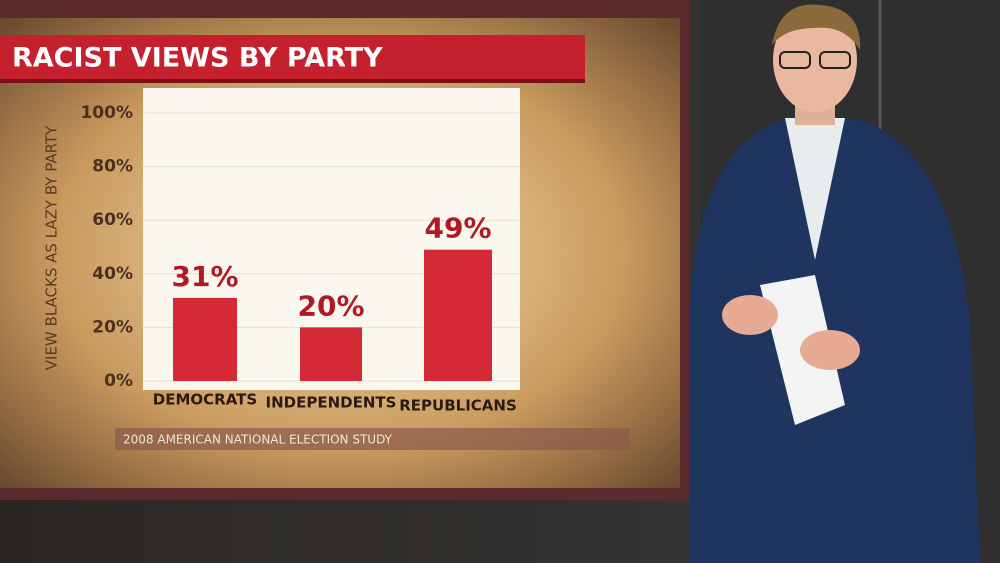  What do you see at coordinates (197, 58) in the screenshot?
I see `chart-title: RACIST VIEWS BY PARTY` at bounding box center [197, 58].